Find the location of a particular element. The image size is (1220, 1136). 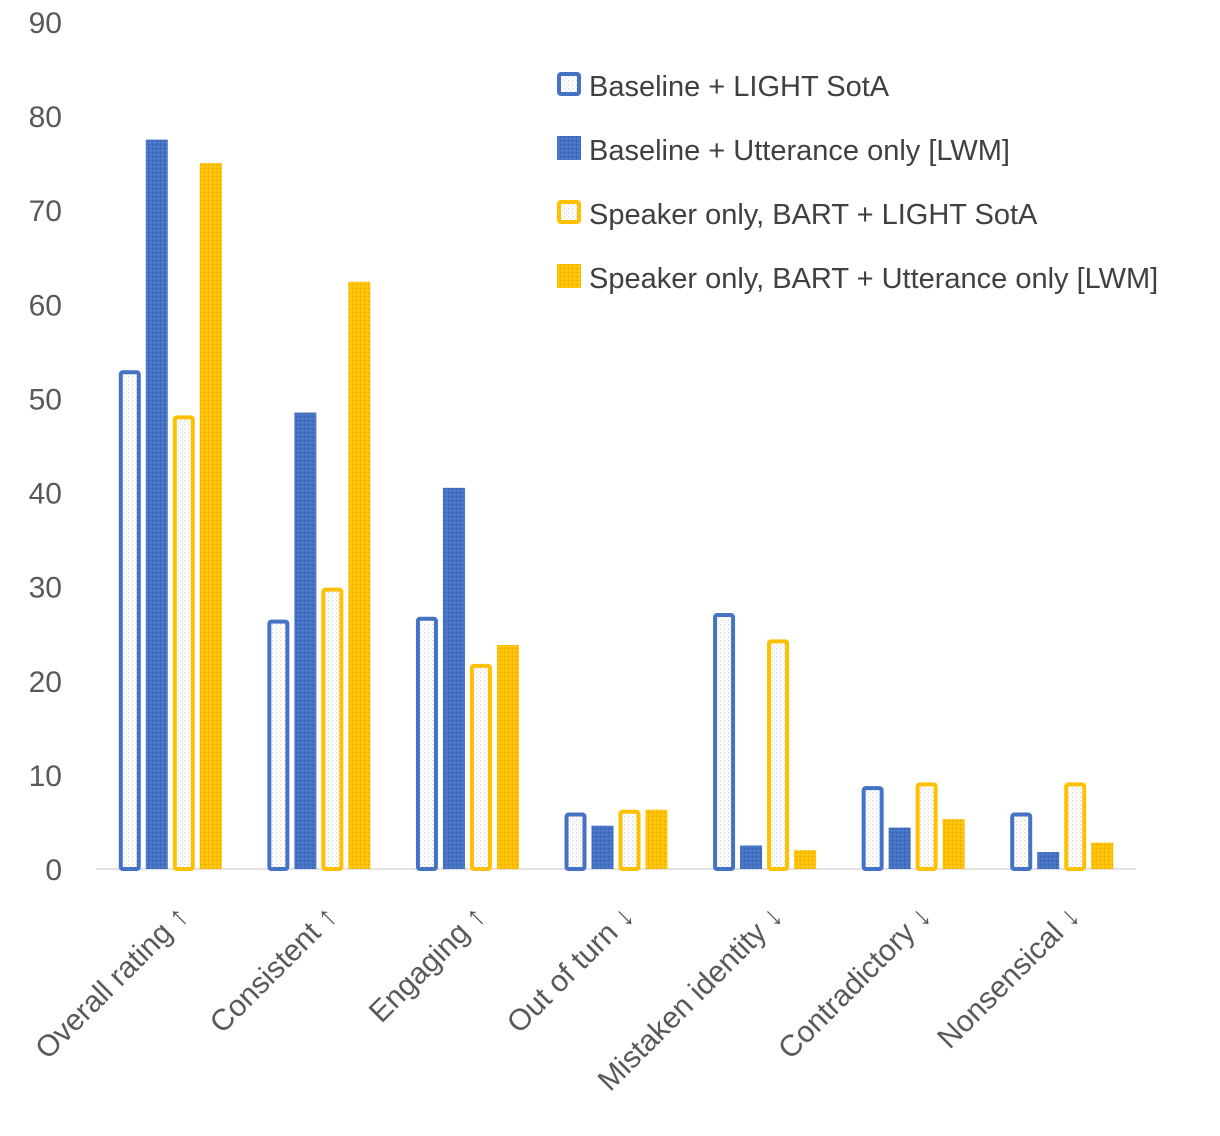

legend-label: Speaker only, BART + LIGHT SotA is located at coordinates (813, 215).